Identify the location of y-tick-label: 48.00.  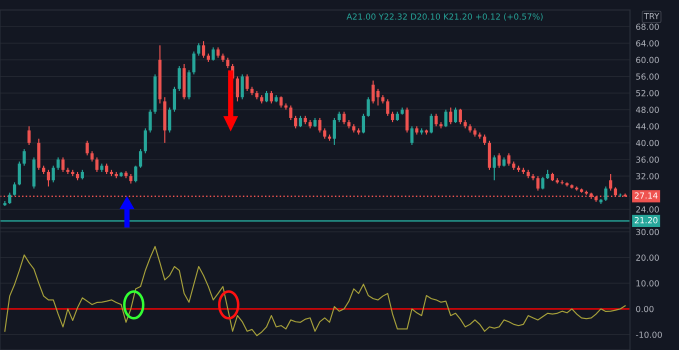
(647, 109).